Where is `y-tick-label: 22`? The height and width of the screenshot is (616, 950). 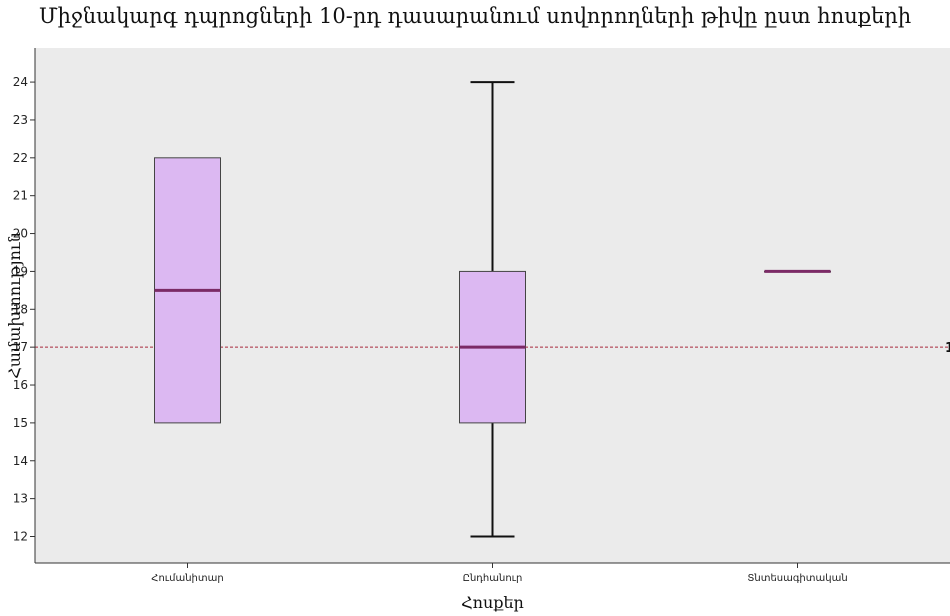 y-tick-label: 22 is located at coordinates (20, 158).